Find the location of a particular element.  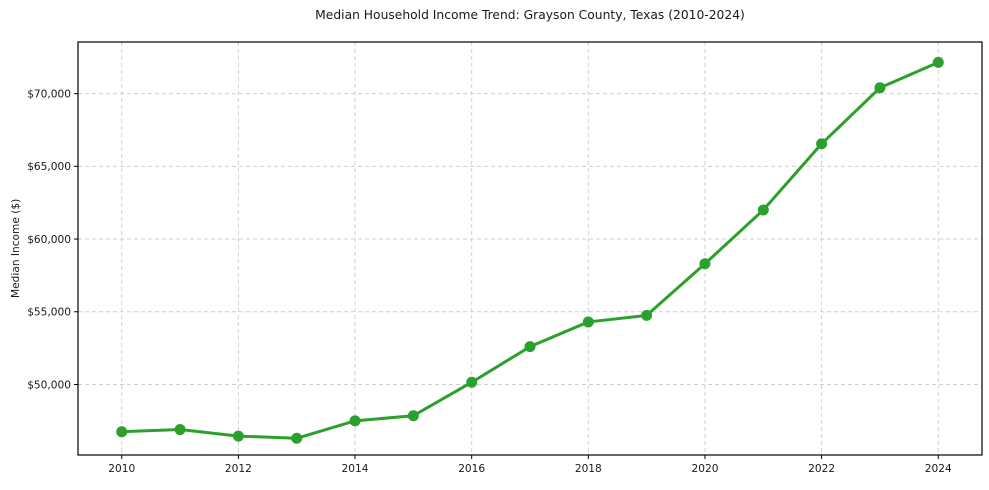

data-point-2021 is located at coordinates (763, 210).